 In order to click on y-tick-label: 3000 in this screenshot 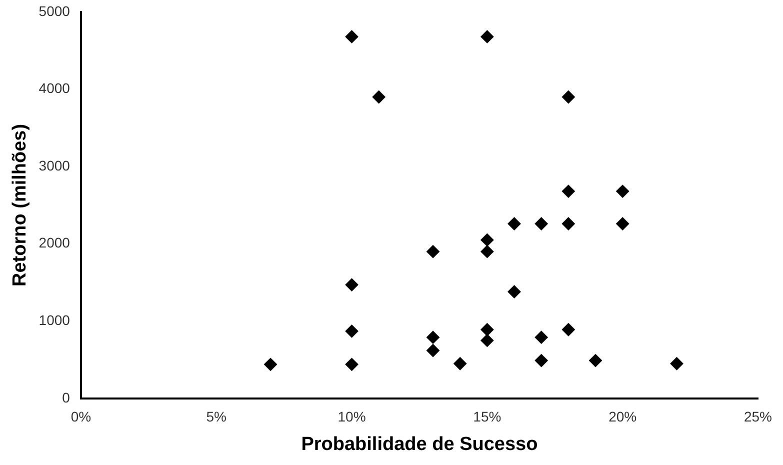, I will do `click(54, 165)`.